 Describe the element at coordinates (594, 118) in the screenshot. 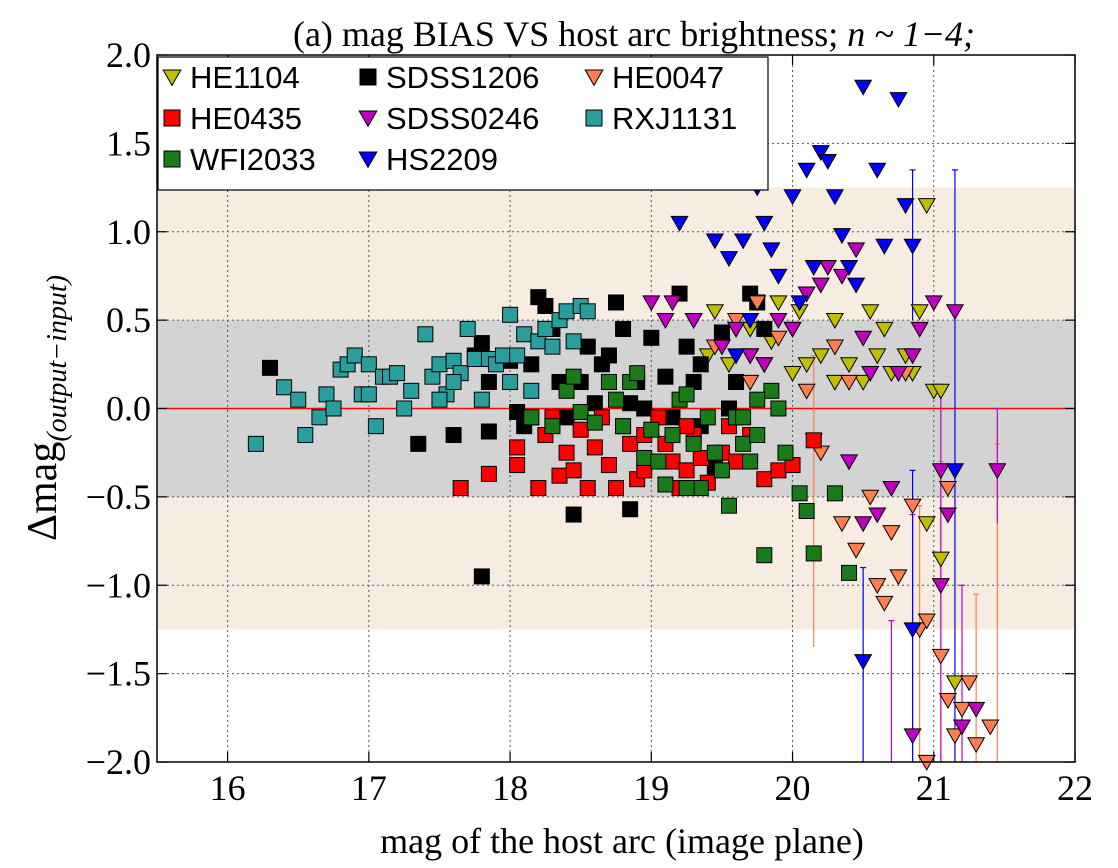

I see `legend-marker-rxj1131` at that location.